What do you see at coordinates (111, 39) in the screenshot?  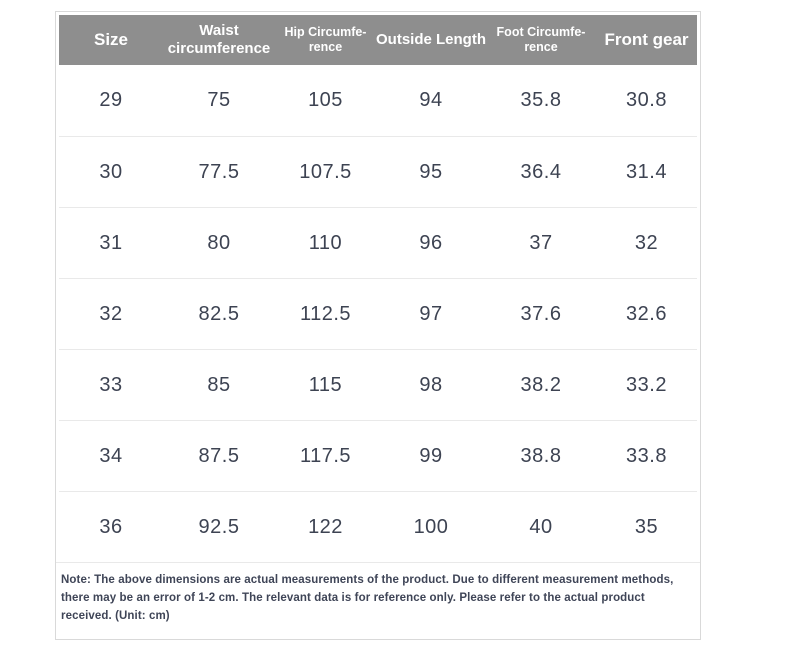 I see `header-cell-size: Size` at bounding box center [111, 39].